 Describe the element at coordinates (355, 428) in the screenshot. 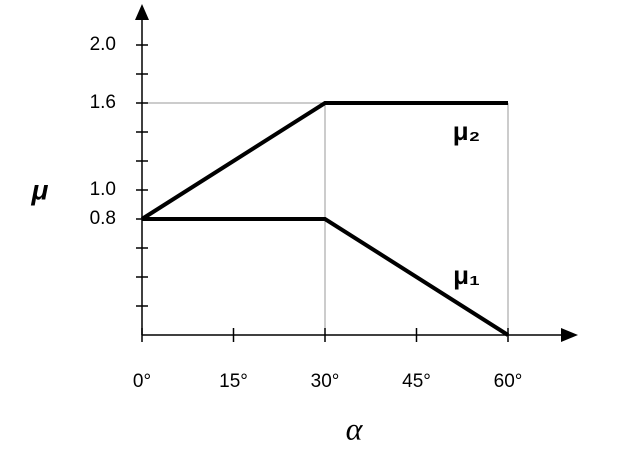

I see `x-axis-label: α` at that location.